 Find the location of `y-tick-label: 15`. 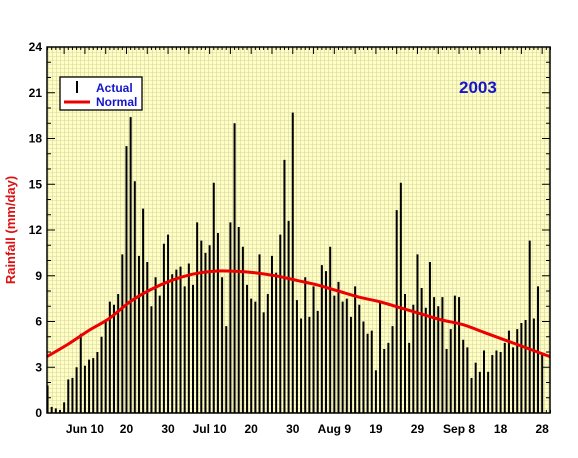

y-tick-label: 15 is located at coordinates (36, 184).